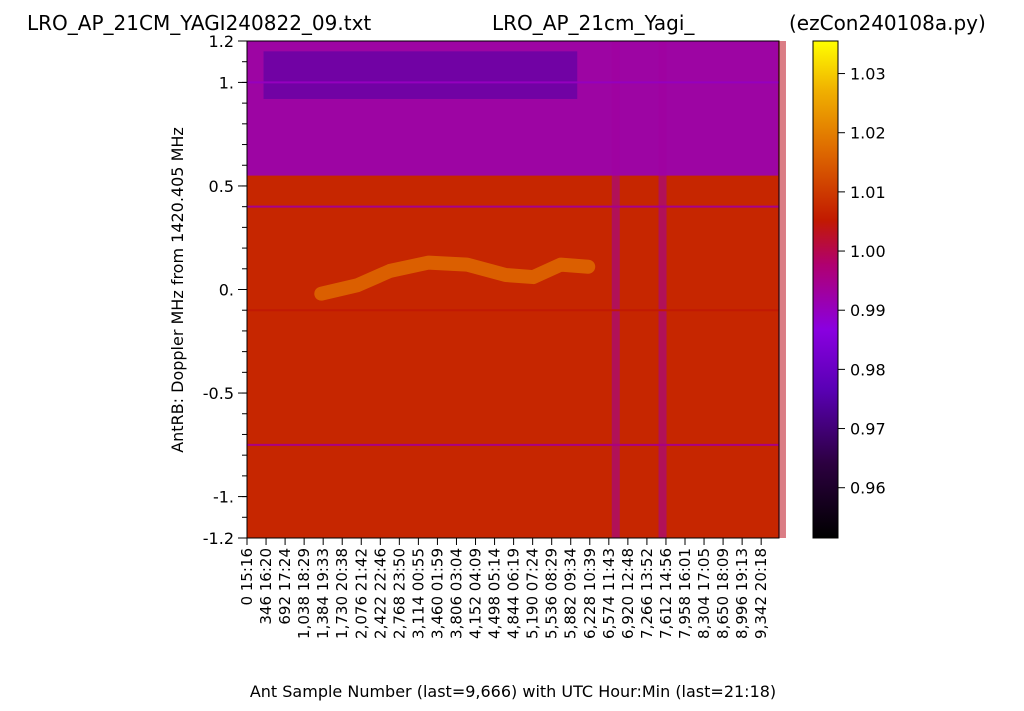 The width and height of the screenshot is (1024, 711). What do you see at coordinates (868, 310) in the screenshot?
I see `colorbar-tick-label: 0.99` at bounding box center [868, 310].